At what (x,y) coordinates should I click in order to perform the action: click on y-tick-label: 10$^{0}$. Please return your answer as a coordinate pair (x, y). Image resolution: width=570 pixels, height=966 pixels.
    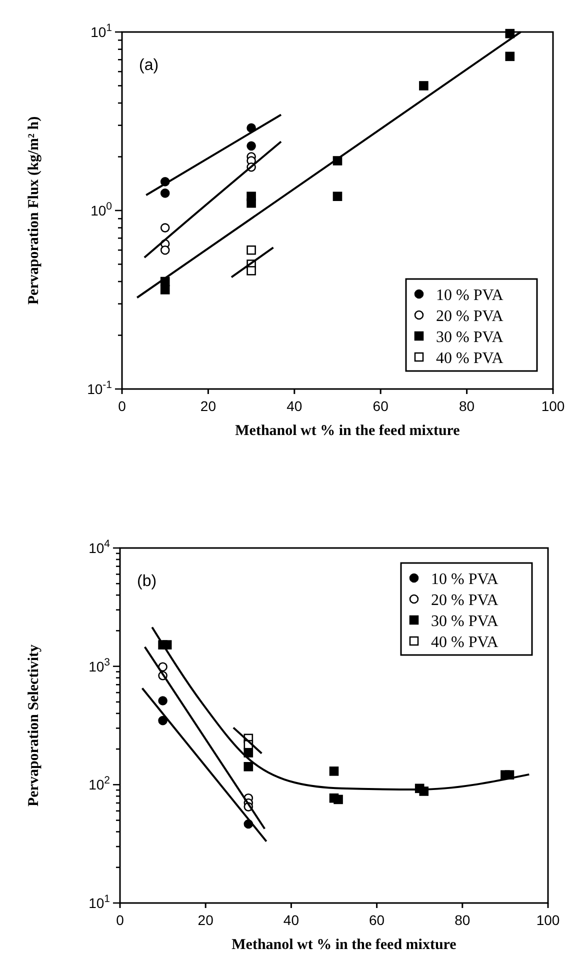
    Looking at the image, I should click on (101, 209).